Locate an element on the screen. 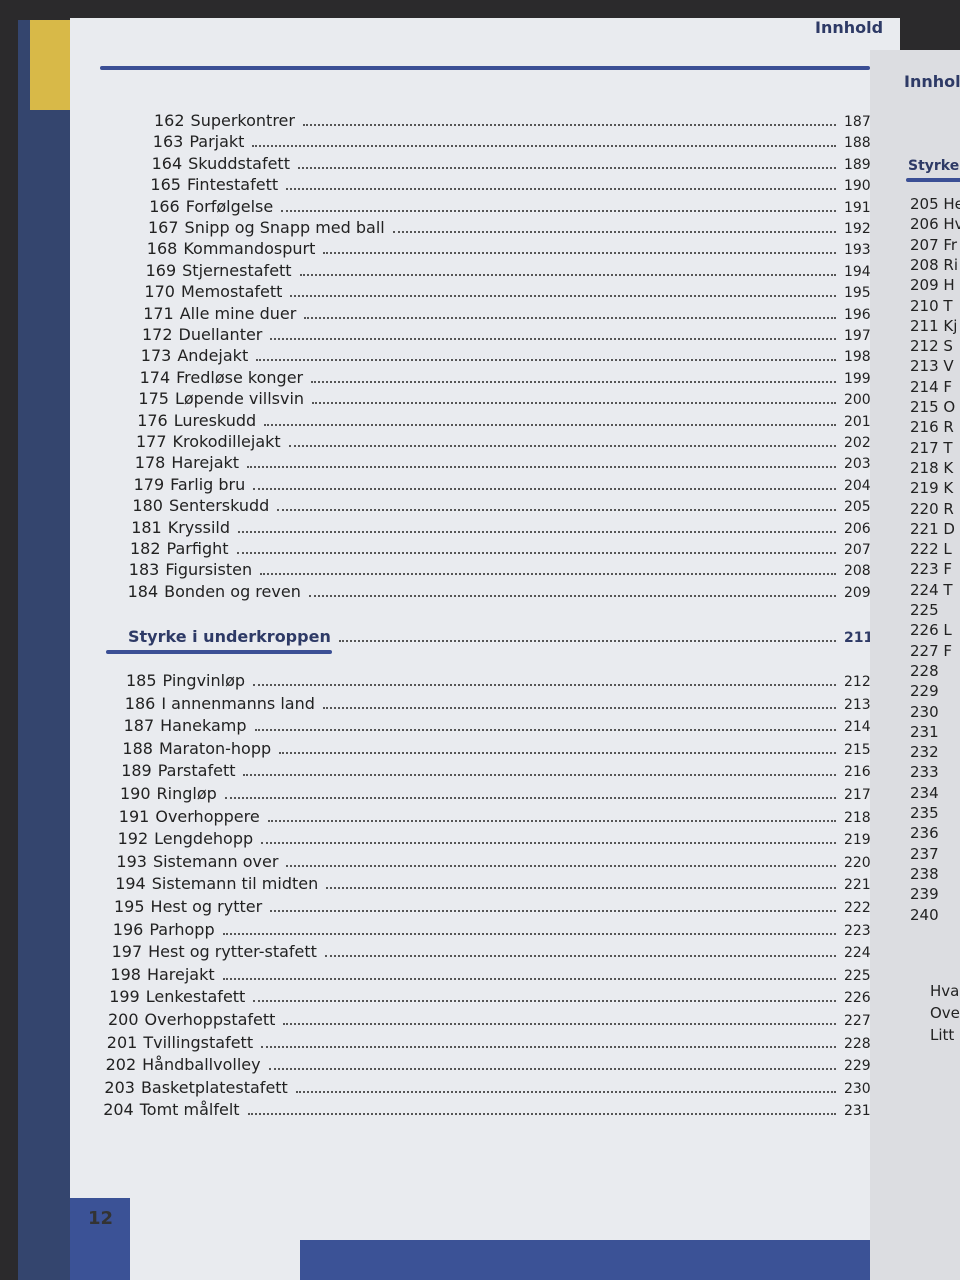 The image size is (960, 1280). entry-page: 196 is located at coordinates (857, 314).